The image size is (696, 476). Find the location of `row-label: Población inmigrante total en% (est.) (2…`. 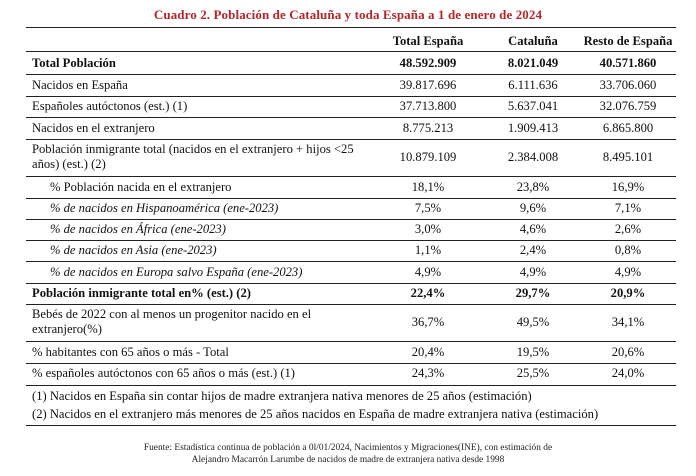

row-label: Población inmigrante total en% (est.) (2… is located at coordinates (141, 293).